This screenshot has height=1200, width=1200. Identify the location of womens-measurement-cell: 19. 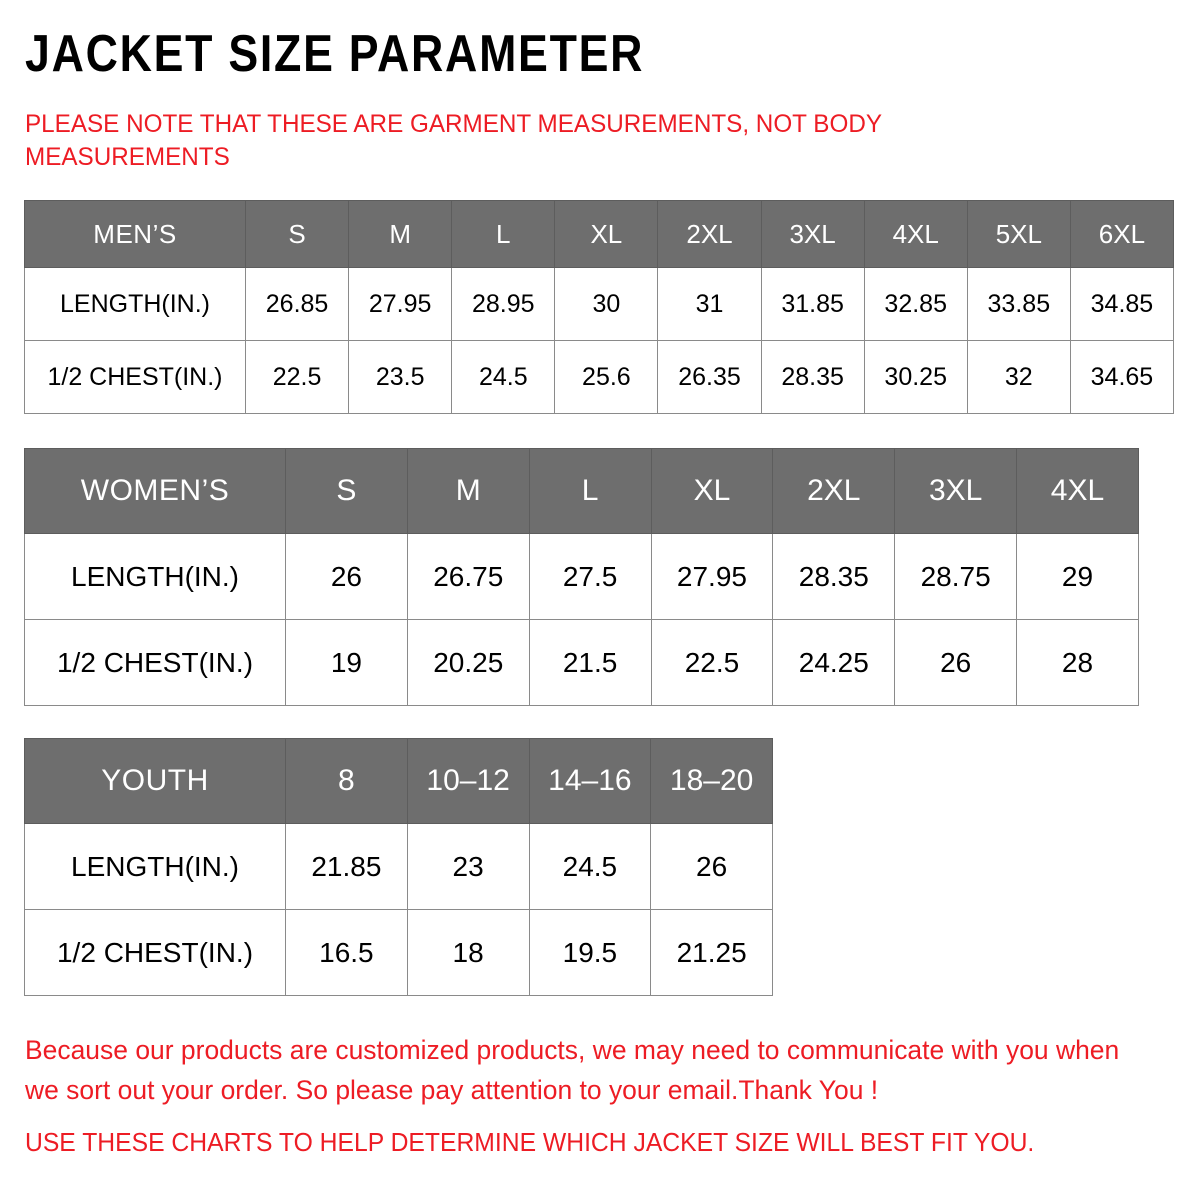
(346, 662).